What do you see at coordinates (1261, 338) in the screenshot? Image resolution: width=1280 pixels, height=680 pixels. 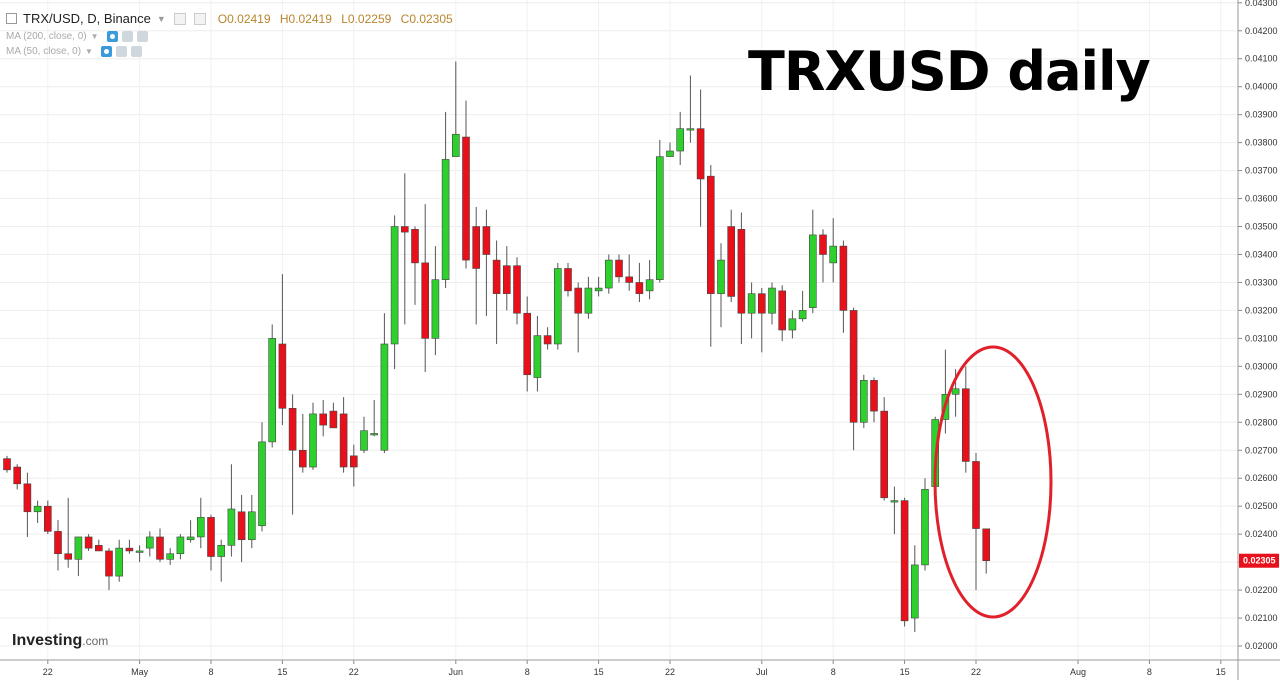 I see `y-tick-label: 0.03100` at bounding box center [1261, 338].